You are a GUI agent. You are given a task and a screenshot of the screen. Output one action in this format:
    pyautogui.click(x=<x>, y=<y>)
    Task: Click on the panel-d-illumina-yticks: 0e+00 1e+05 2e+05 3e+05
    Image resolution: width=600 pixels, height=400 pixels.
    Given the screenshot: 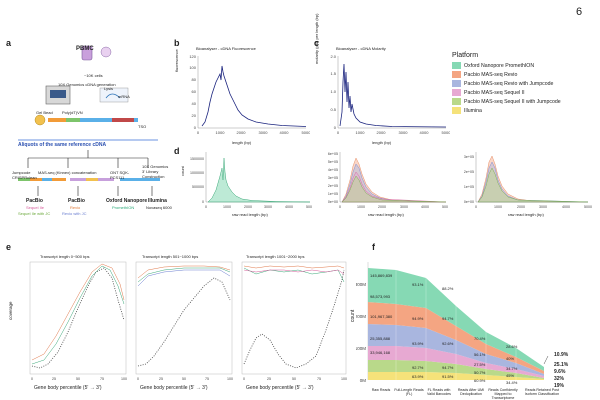 What is the action you would take?
    pyautogui.click(x=469, y=179)
    